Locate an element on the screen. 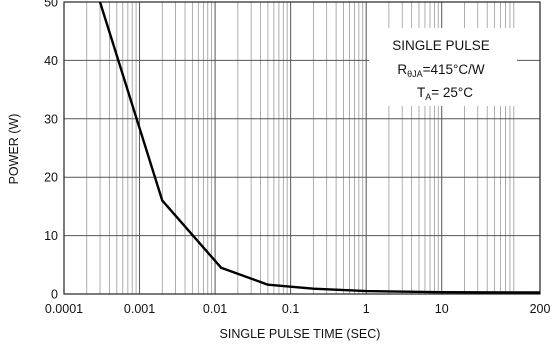 Image resolution: width=559 pixels, height=345 pixels. annotation-line-3-suffix: = 25°C is located at coordinates (452, 92).